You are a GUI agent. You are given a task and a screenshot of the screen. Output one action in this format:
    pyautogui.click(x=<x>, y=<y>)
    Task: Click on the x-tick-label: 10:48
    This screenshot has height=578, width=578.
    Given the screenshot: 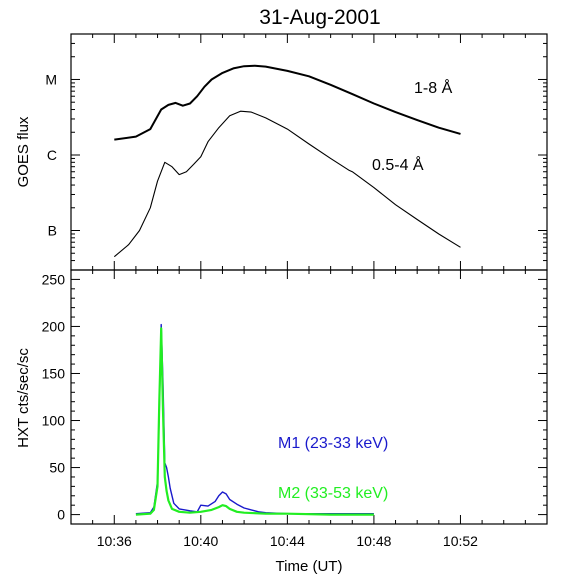 What is the action you would take?
    pyautogui.click(x=373, y=541)
    